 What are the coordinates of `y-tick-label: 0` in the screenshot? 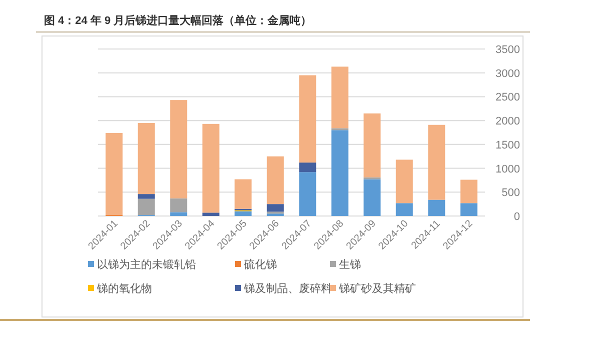 It's located at (517, 217).